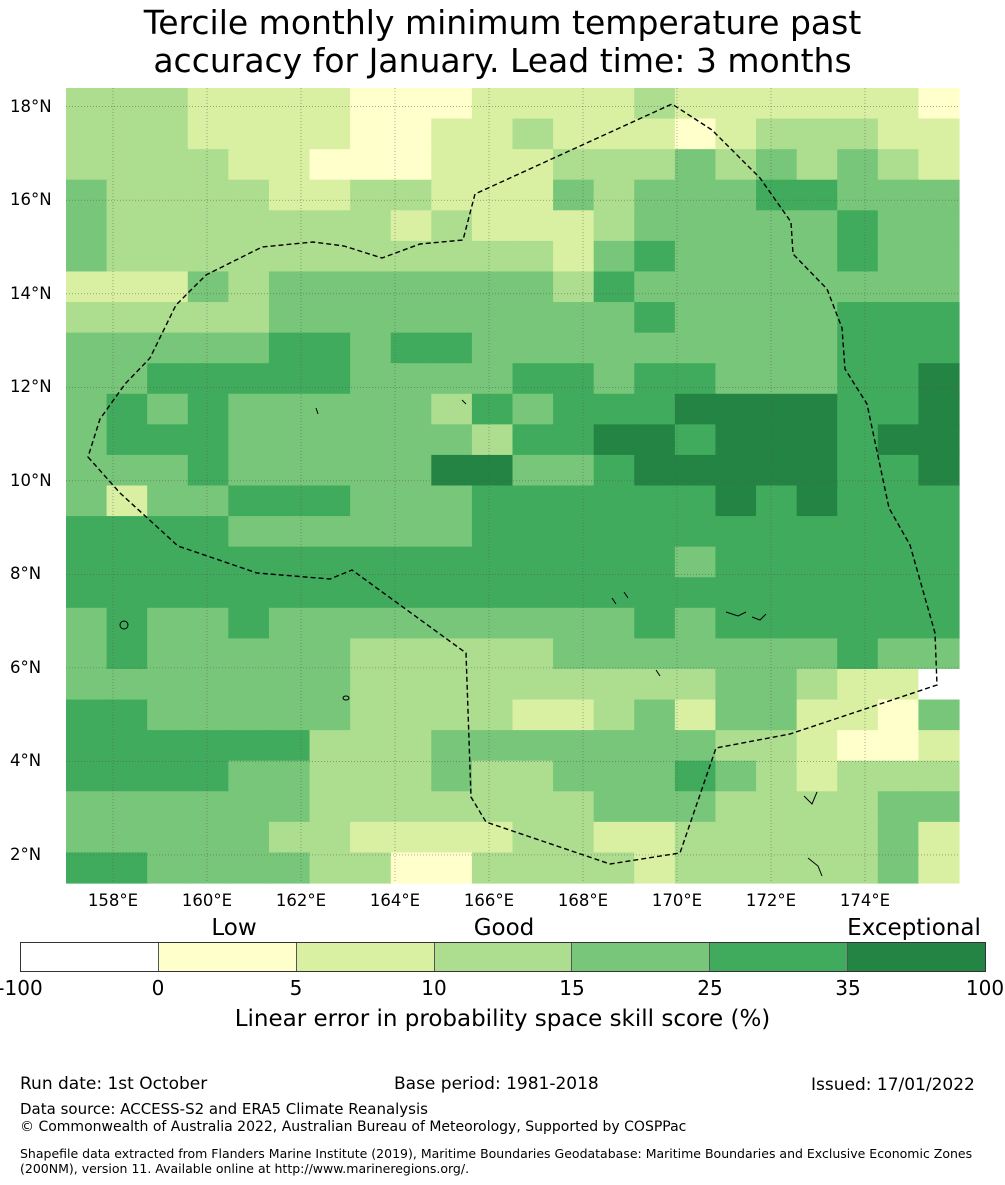 The height and width of the screenshot is (1185, 1005). Describe the element at coordinates (26, 574) in the screenshot. I see `latitude-tick-label: 8°N` at that location.